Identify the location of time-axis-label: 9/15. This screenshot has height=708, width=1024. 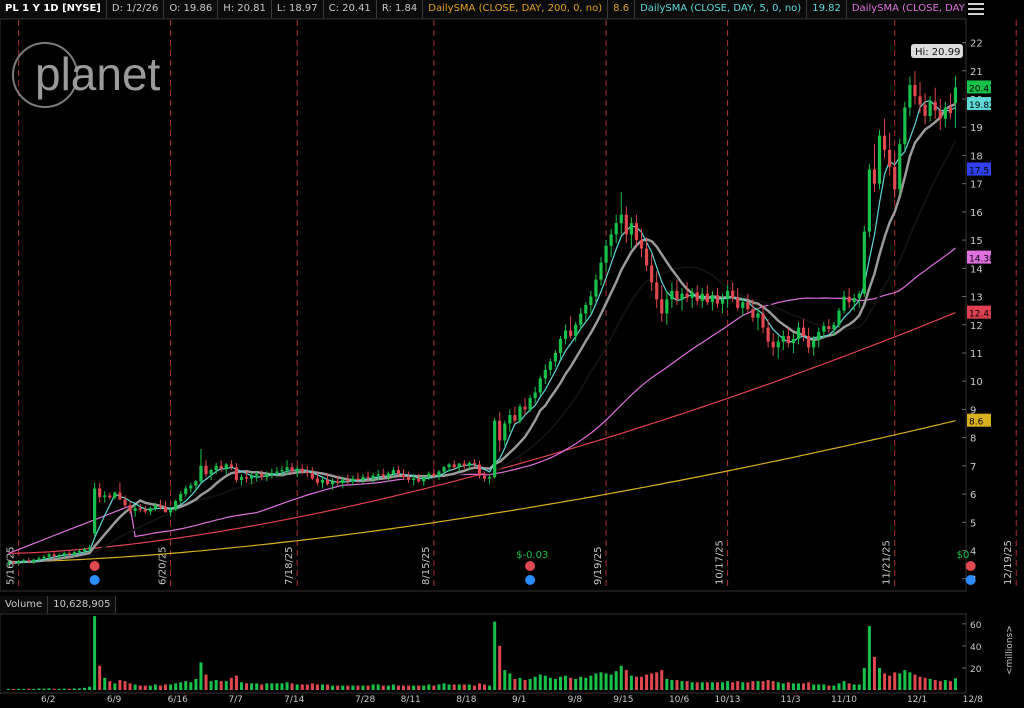
(623, 699).